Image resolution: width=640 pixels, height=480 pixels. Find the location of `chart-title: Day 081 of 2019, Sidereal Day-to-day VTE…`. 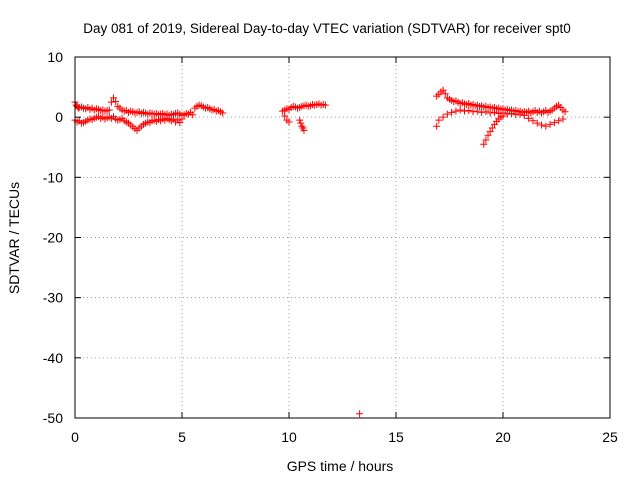

chart-title: Day 081 of 2019, Sidereal Day-to-day VTE… is located at coordinates (326, 28).